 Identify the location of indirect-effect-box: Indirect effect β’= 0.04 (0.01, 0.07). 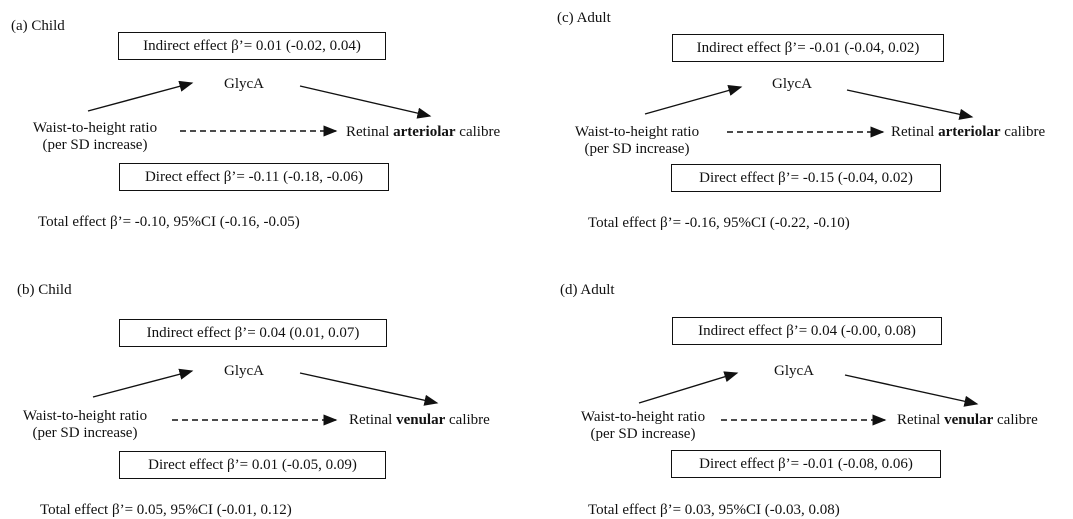
(253, 333).